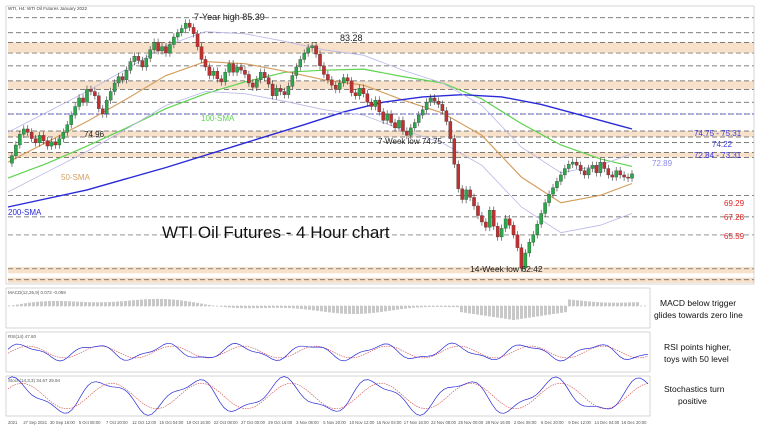 The height and width of the screenshot is (437, 769). Describe the element at coordinates (718, 133) in the screenshot. I see `level-label-7475: 74.75 - 75.31` at that location.